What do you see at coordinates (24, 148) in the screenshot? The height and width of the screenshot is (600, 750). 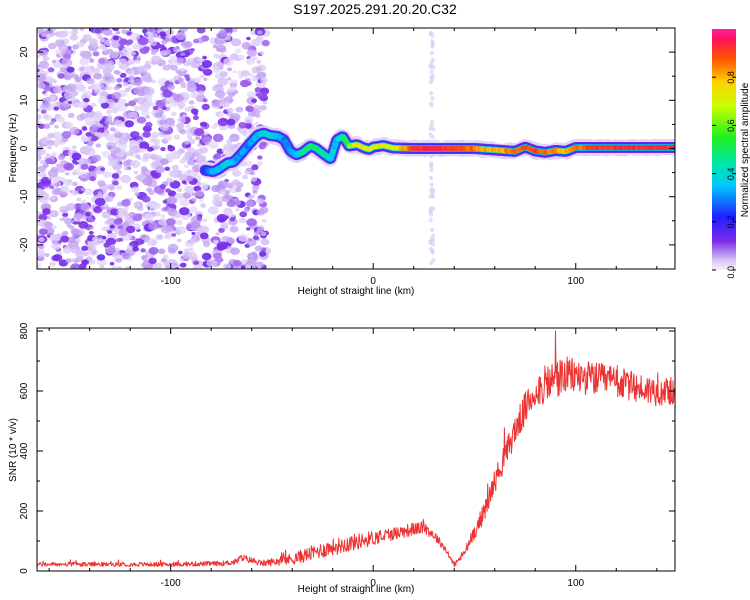 I see `y-tick-label: 0` at bounding box center [24, 148].